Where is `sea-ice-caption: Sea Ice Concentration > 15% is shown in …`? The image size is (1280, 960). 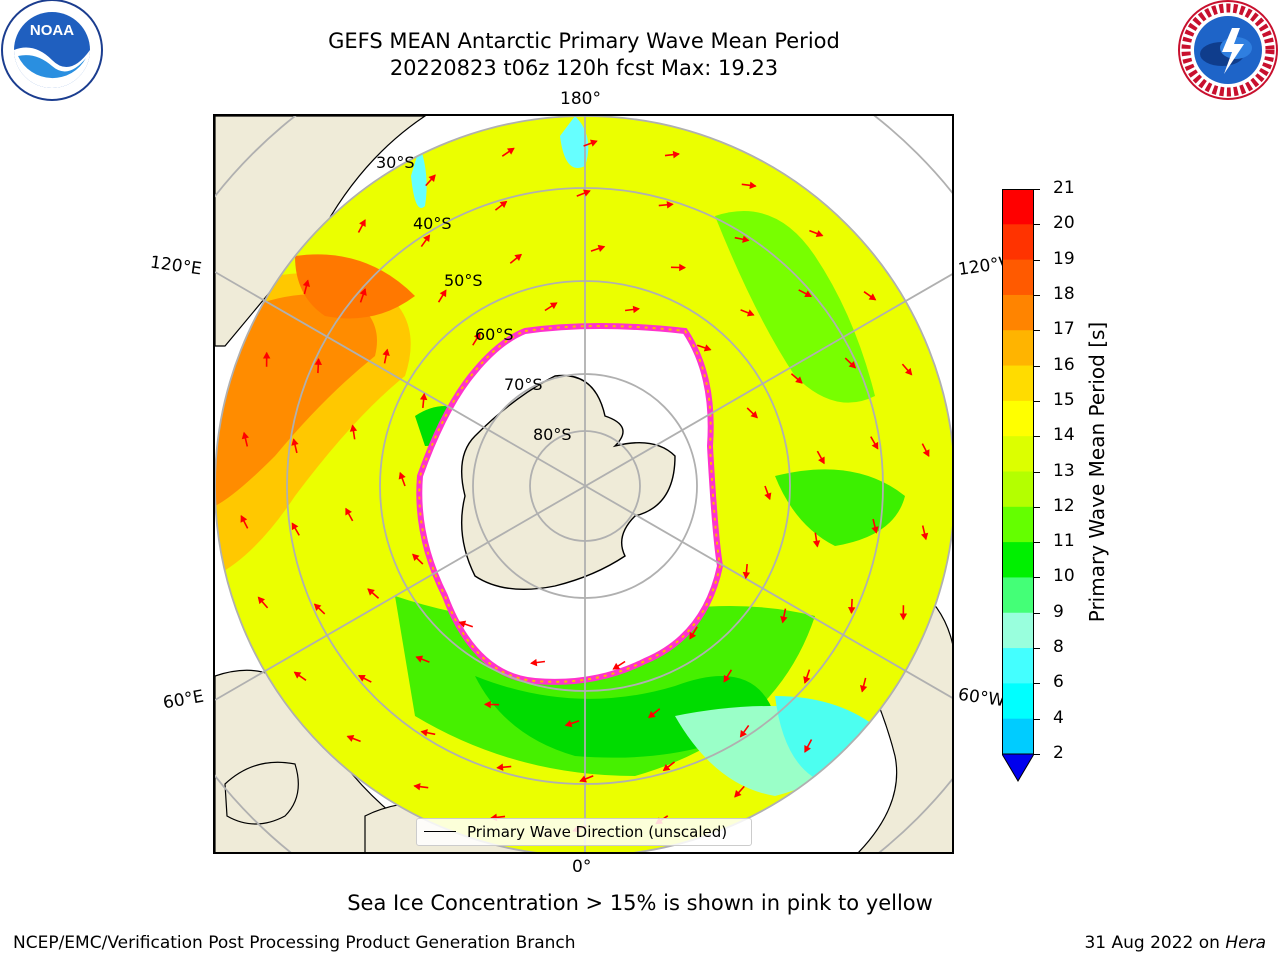
sea-ice-caption: Sea Ice Concentration > 15% is shown in … is located at coordinates (640, 903).